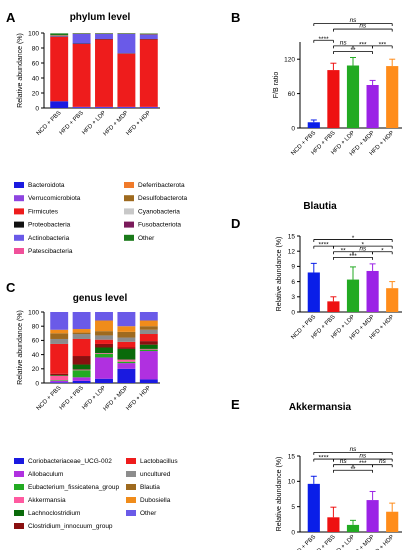 This screenshot has height=550, width=414. Describe the element at coordinates (293, 507) in the screenshot. I see `y-tick-label: 5` at that location.